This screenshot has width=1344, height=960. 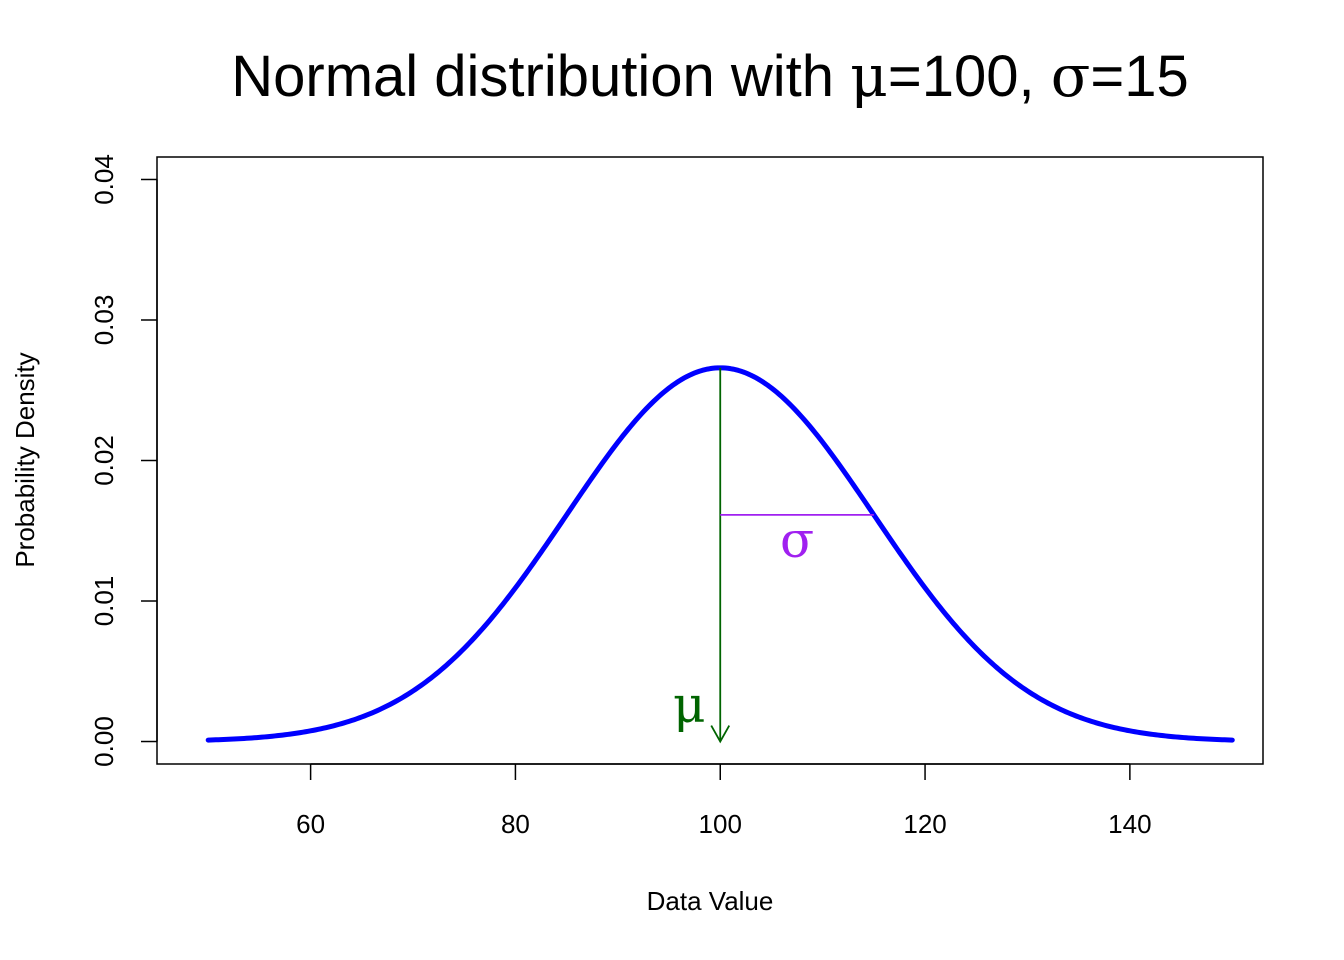 What do you see at coordinates (1139, 76) in the screenshot?
I see `title-suffix: =15` at bounding box center [1139, 76].